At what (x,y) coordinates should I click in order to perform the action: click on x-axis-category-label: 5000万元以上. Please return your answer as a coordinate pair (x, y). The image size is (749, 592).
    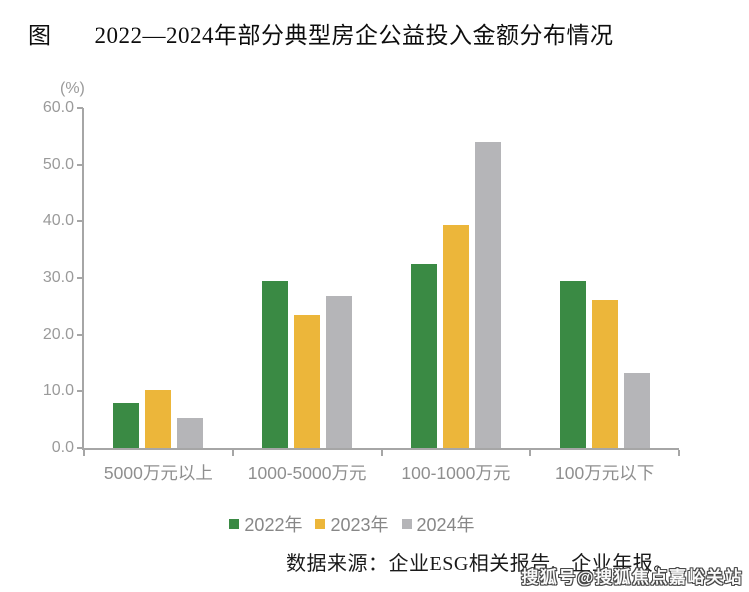
    Looking at the image, I should click on (158, 473).